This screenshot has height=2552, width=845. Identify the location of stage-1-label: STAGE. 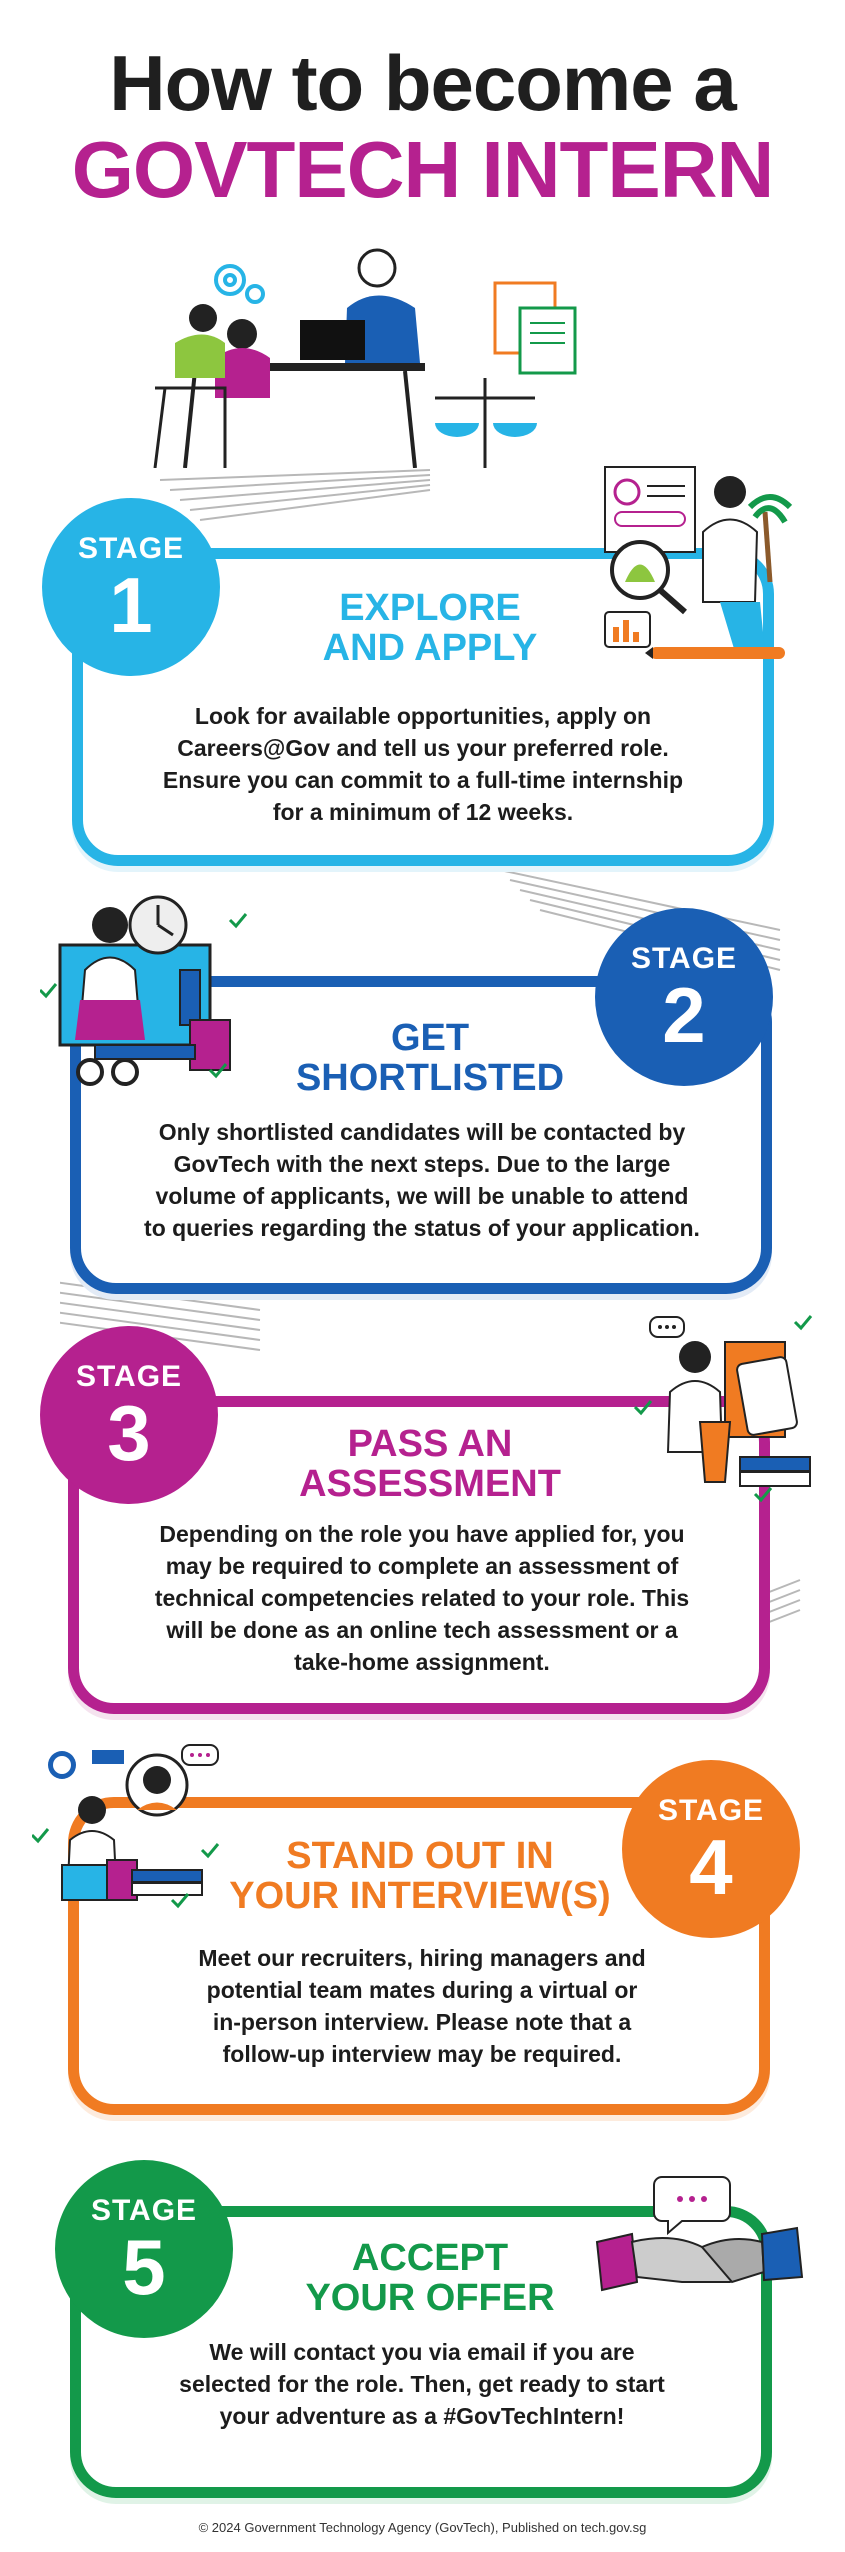
(131, 548).